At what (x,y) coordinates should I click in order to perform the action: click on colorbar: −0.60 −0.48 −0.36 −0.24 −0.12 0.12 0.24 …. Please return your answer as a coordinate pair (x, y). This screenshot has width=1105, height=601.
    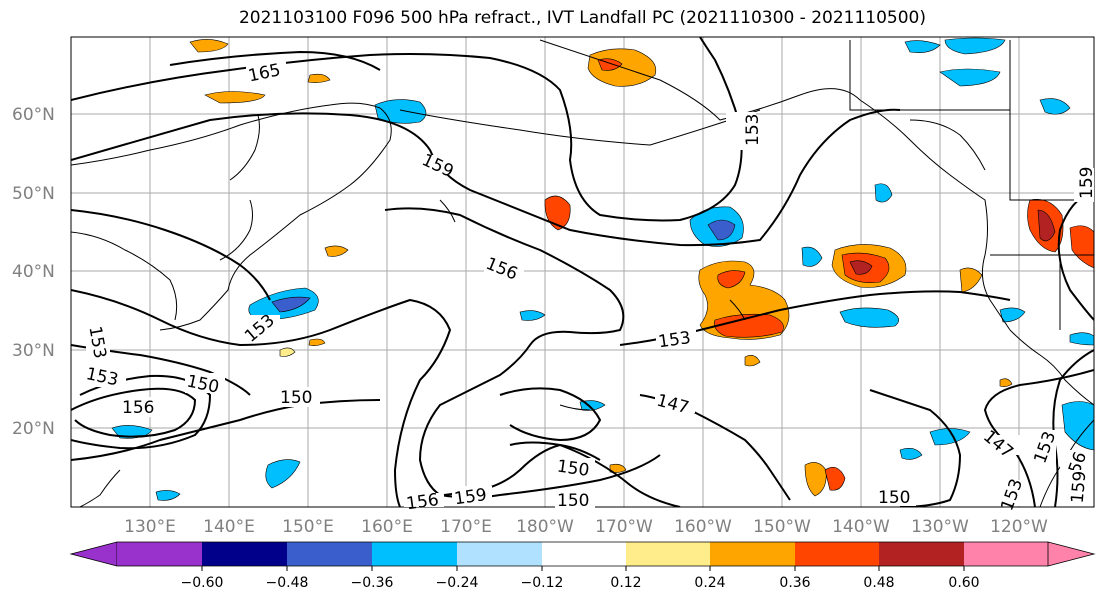
    Looking at the image, I should click on (582, 566).